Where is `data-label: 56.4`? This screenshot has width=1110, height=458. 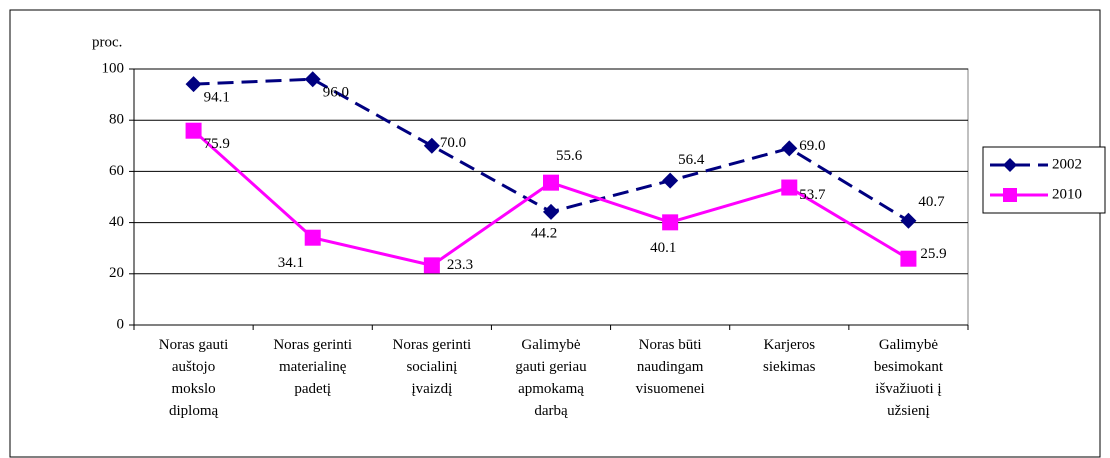
data-label: 56.4 is located at coordinates (691, 160).